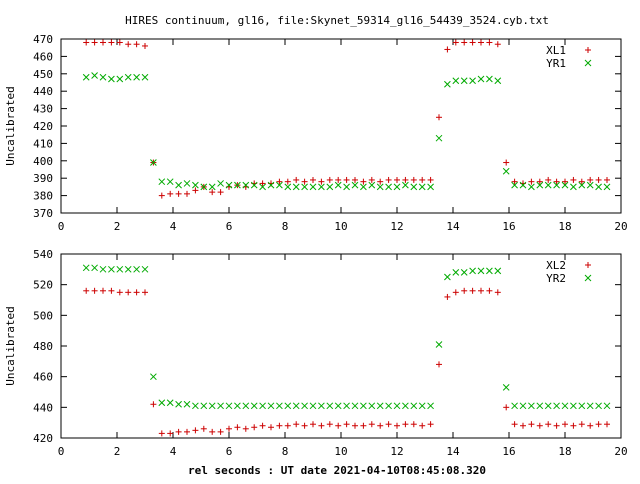  Describe the element at coordinates (573, 406) in the screenshot. I see `panel-2-yr2-point-58-d2` at that location.